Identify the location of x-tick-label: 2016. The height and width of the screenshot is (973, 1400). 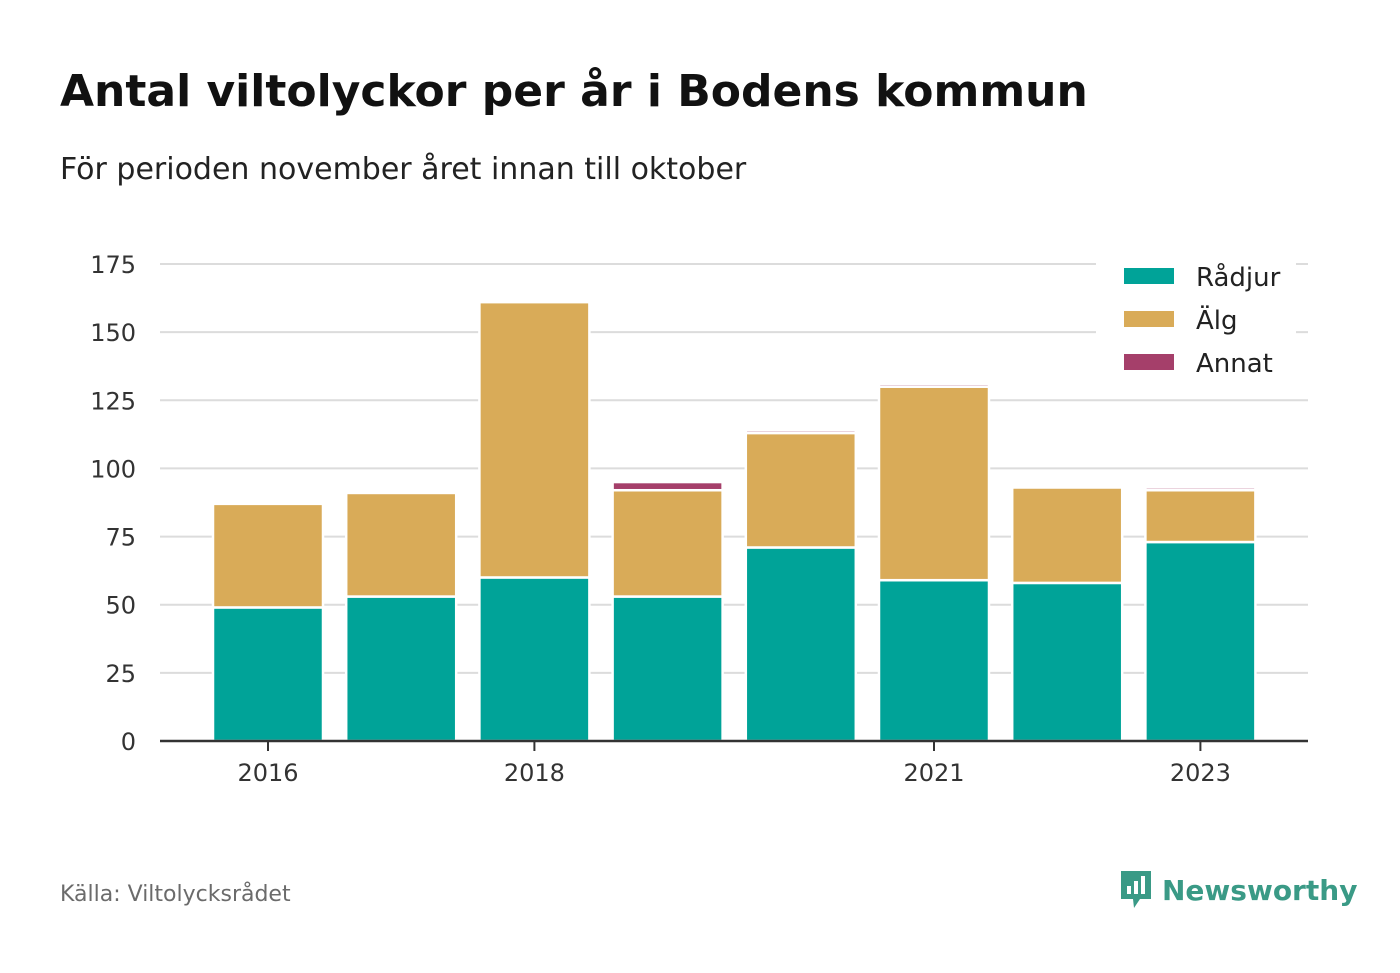
(267, 773).